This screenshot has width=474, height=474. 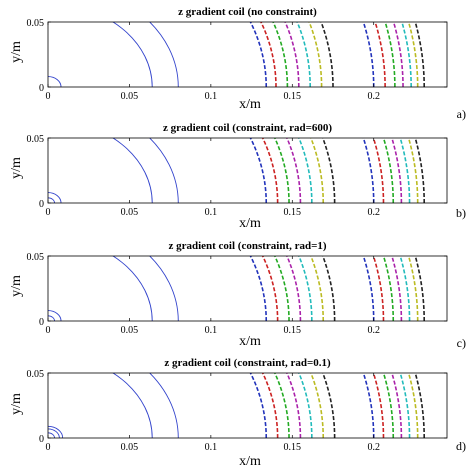 I want to click on panel-letter: a), so click(x=461, y=114).